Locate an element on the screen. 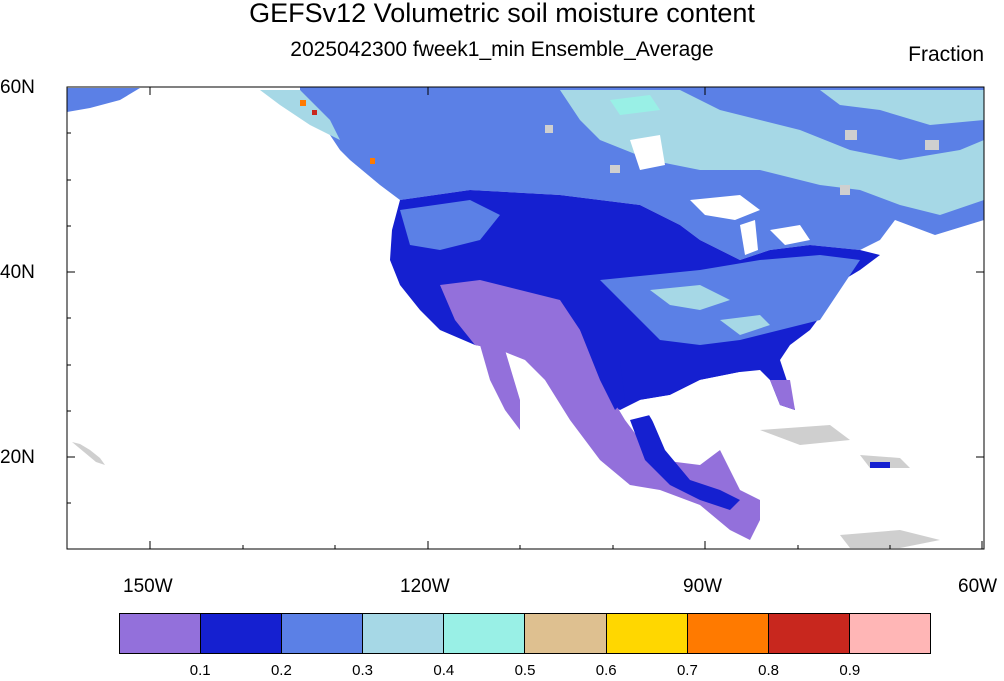  lon-label-60w: 60W is located at coordinates (978, 586).